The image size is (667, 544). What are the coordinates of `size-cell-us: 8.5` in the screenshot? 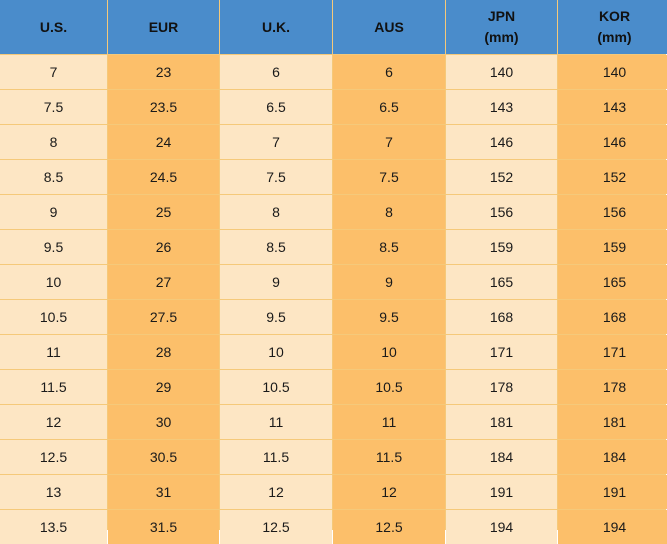 It's located at (53, 177).